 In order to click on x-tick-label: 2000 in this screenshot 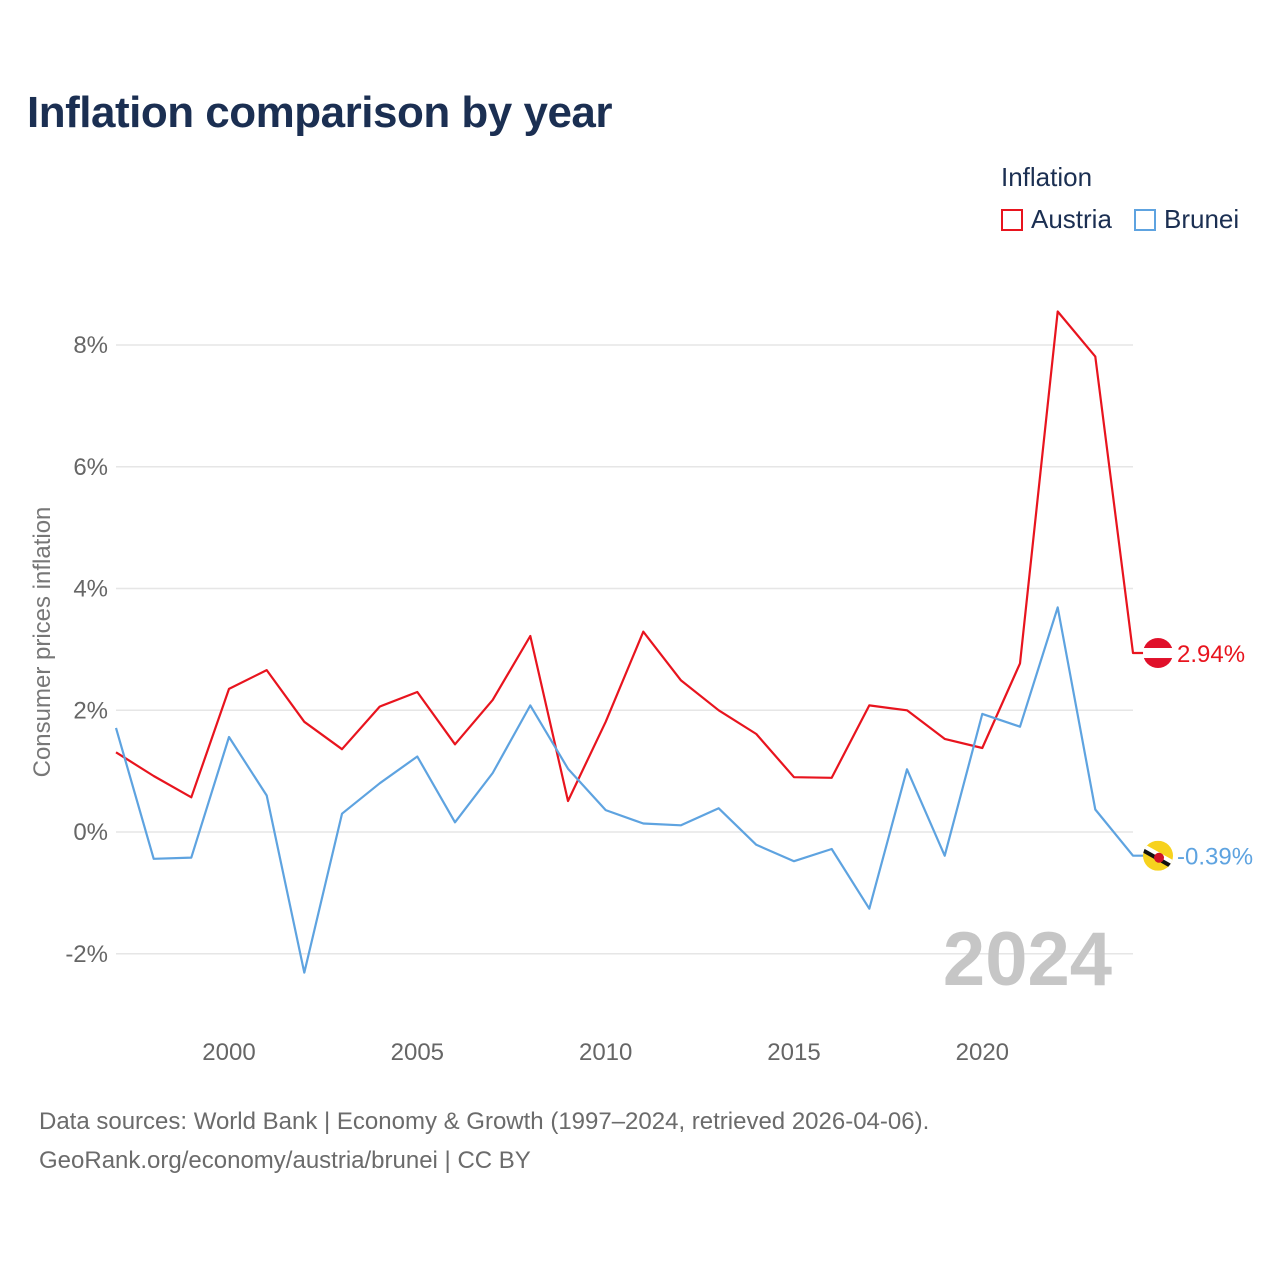, I will do `click(228, 1052)`.